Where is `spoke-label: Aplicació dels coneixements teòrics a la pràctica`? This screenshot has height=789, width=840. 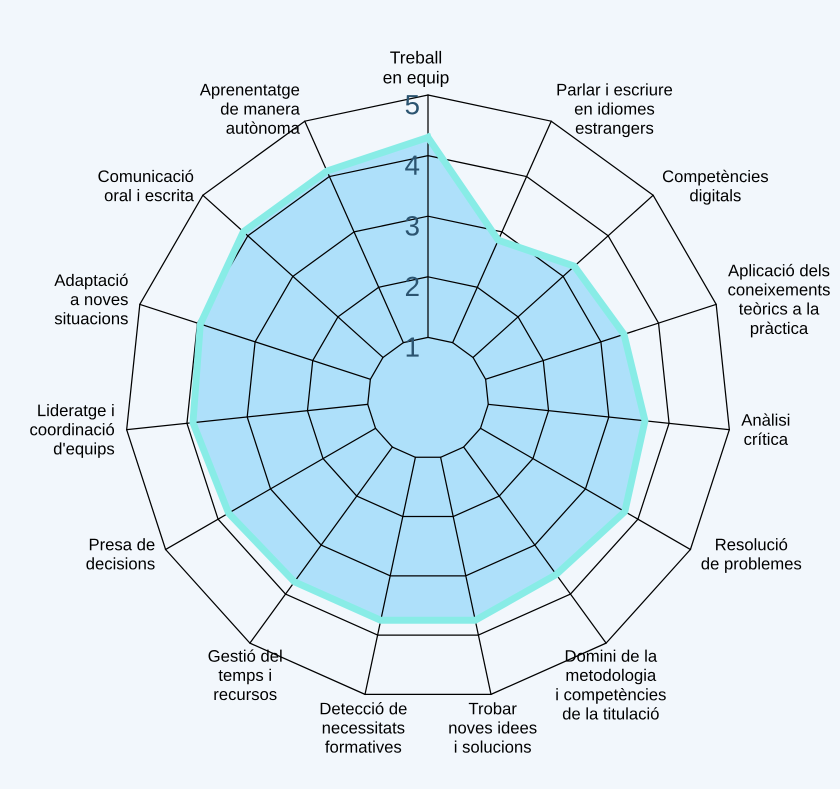 spoke-label: Aplicació dels coneixements teòrics a la pràctica is located at coordinates (779, 301).